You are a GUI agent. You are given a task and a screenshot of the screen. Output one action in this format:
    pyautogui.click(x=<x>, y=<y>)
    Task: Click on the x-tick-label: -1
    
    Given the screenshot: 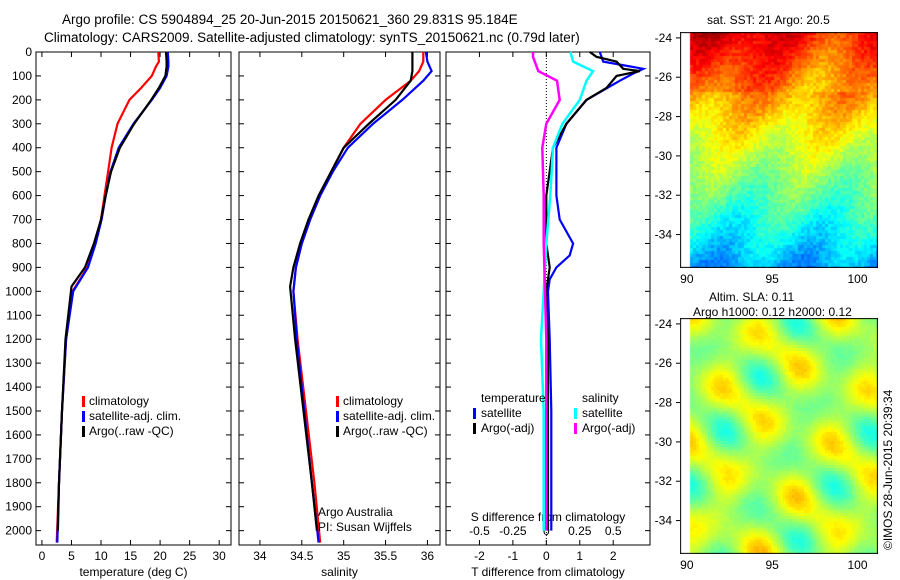 What is the action you would take?
    pyautogui.click(x=513, y=556)
    